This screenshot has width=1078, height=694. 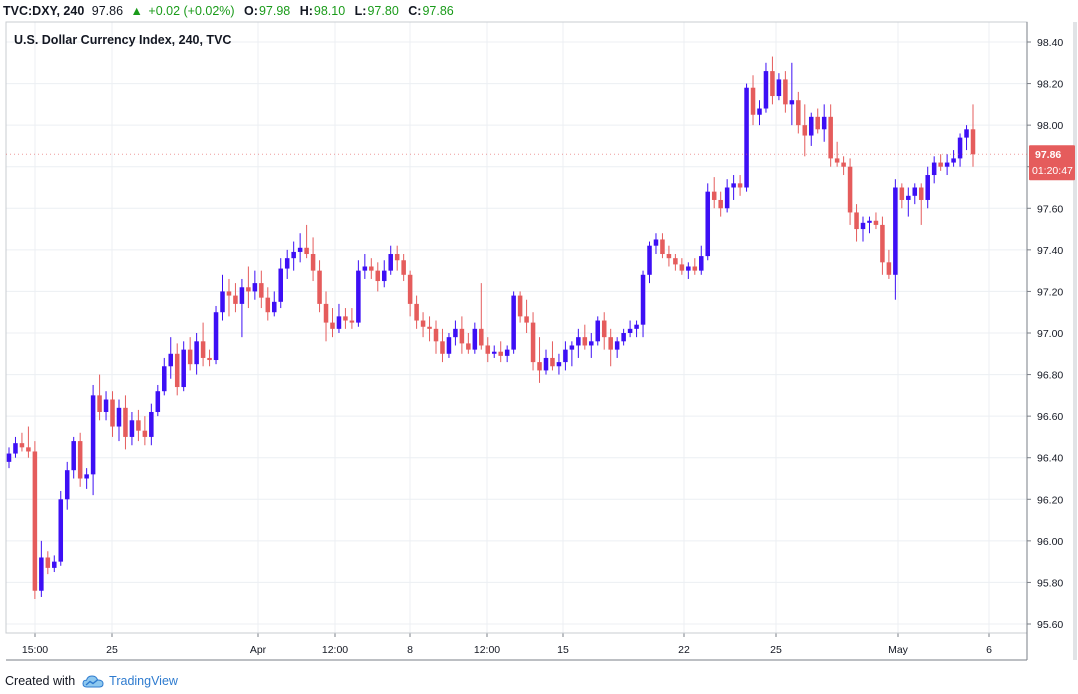 I want to click on symbol-label: TVC:DXY, 240, so click(x=44, y=11).